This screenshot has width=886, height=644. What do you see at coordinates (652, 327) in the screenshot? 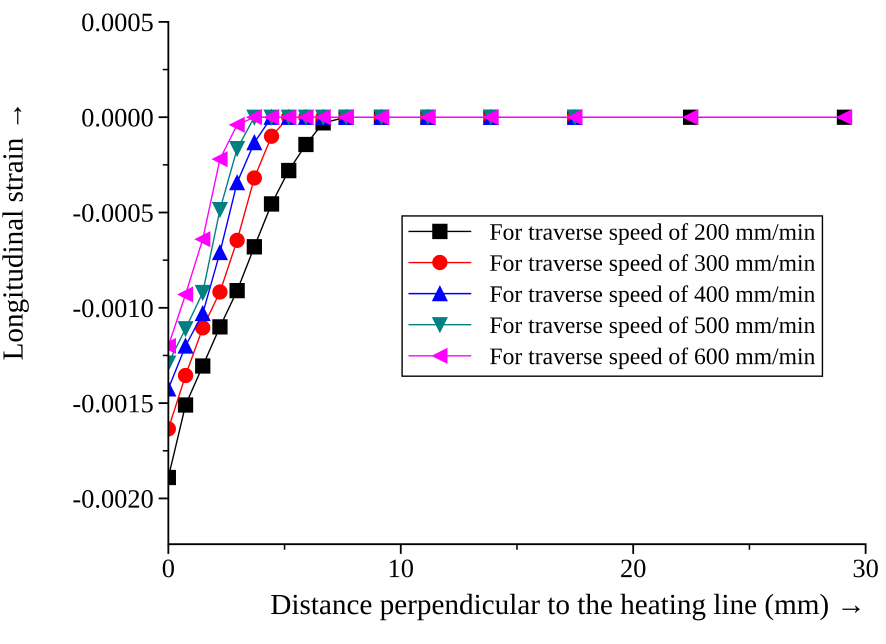
I see `legend-label: For traverse speed of 500 mm/min` at bounding box center [652, 327].